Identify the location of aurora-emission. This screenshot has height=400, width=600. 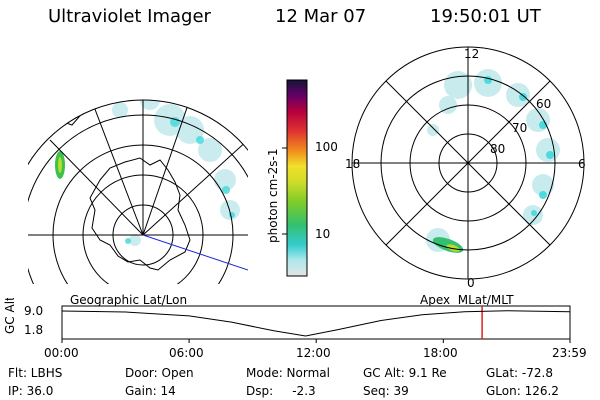
(176, 173).